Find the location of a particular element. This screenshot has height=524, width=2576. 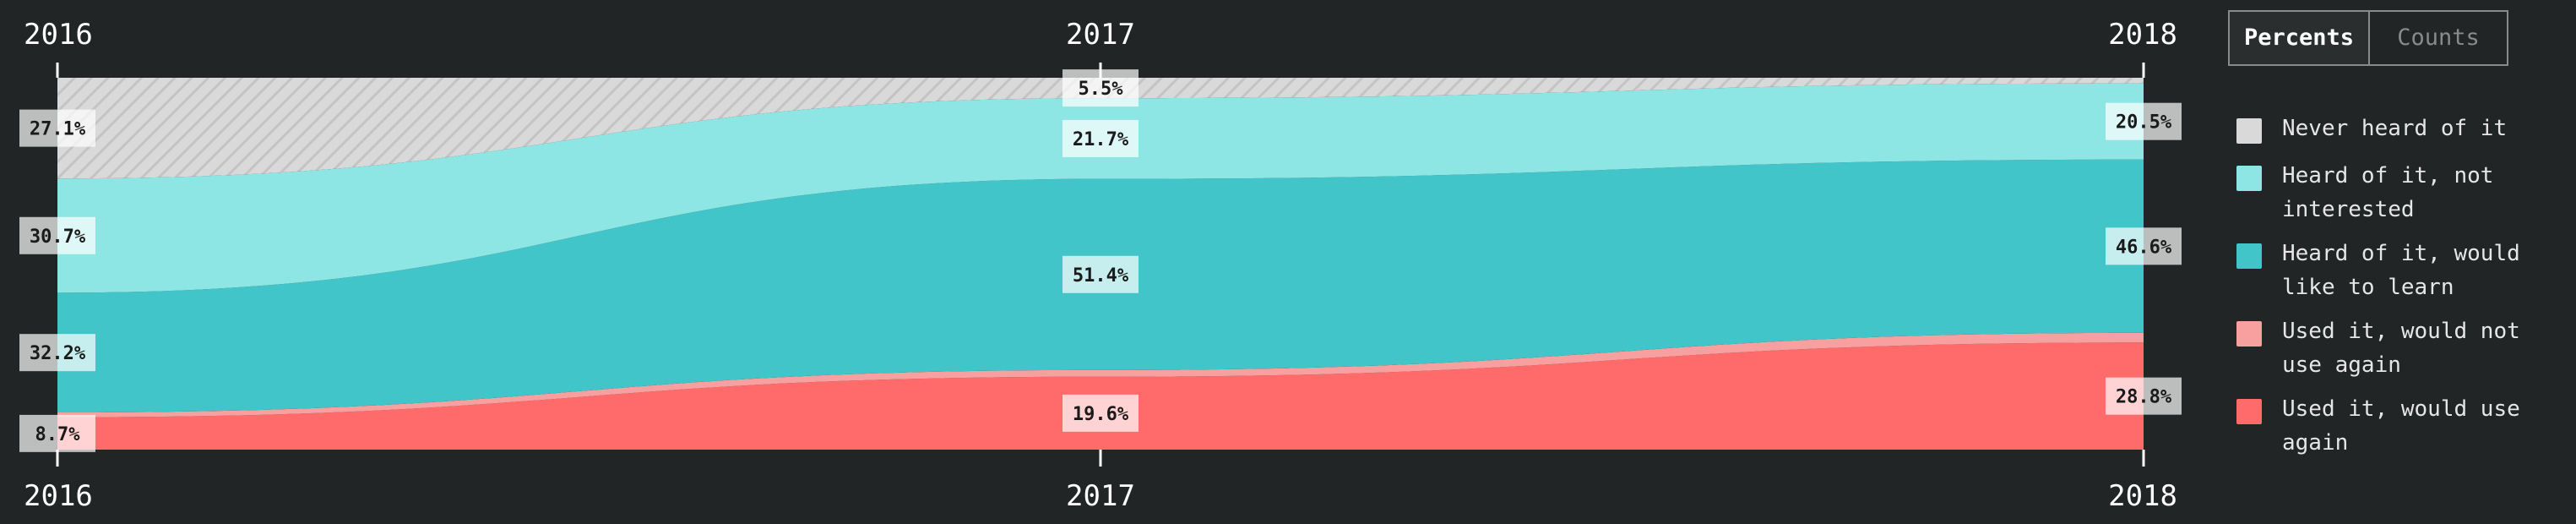

value-label: 46.6% is located at coordinates (2144, 246).